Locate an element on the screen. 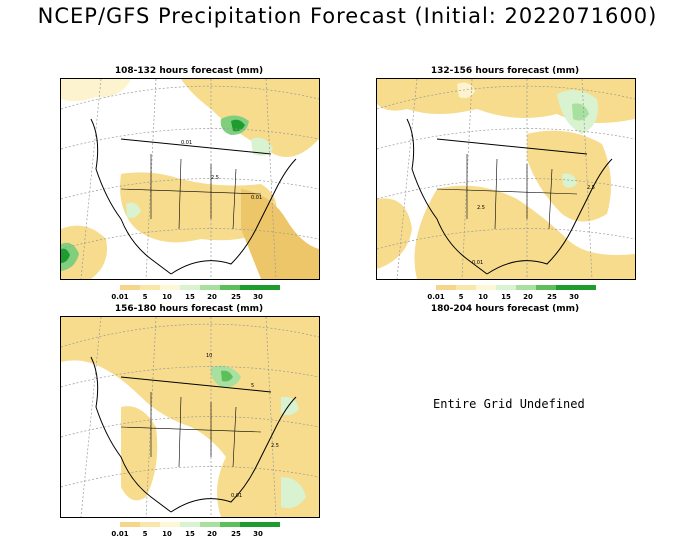 This screenshot has height=545, width=695. panel-2-map: 2.5 2.5 0.01 is located at coordinates (506, 179).